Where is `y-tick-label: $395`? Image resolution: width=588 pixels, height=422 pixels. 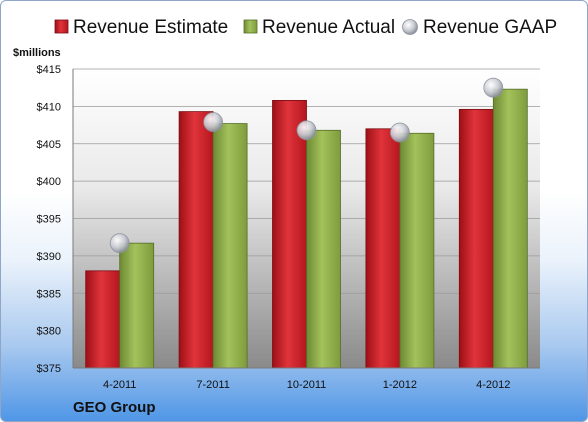 y-tick-label: $395 is located at coordinates (49, 220).